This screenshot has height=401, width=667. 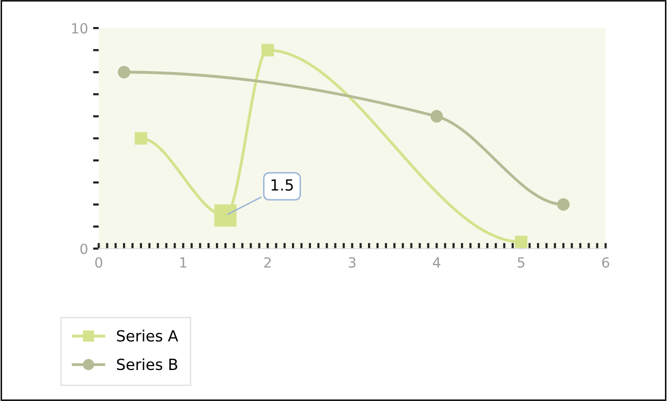 What do you see at coordinates (147, 336) in the screenshot?
I see `legend-label: Series A` at bounding box center [147, 336].